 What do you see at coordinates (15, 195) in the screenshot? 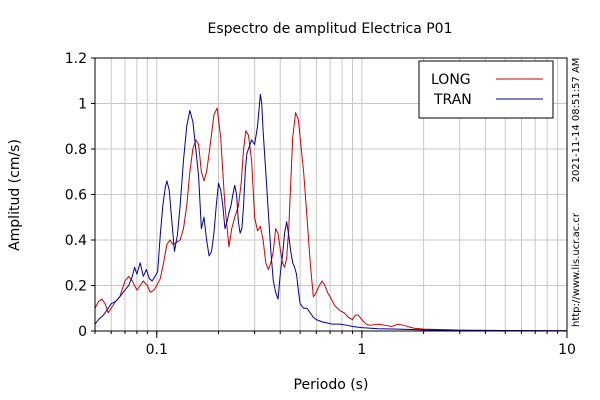
I see `y-axis-label: Amplitud (cm/s)` at bounding box center [15, 195].